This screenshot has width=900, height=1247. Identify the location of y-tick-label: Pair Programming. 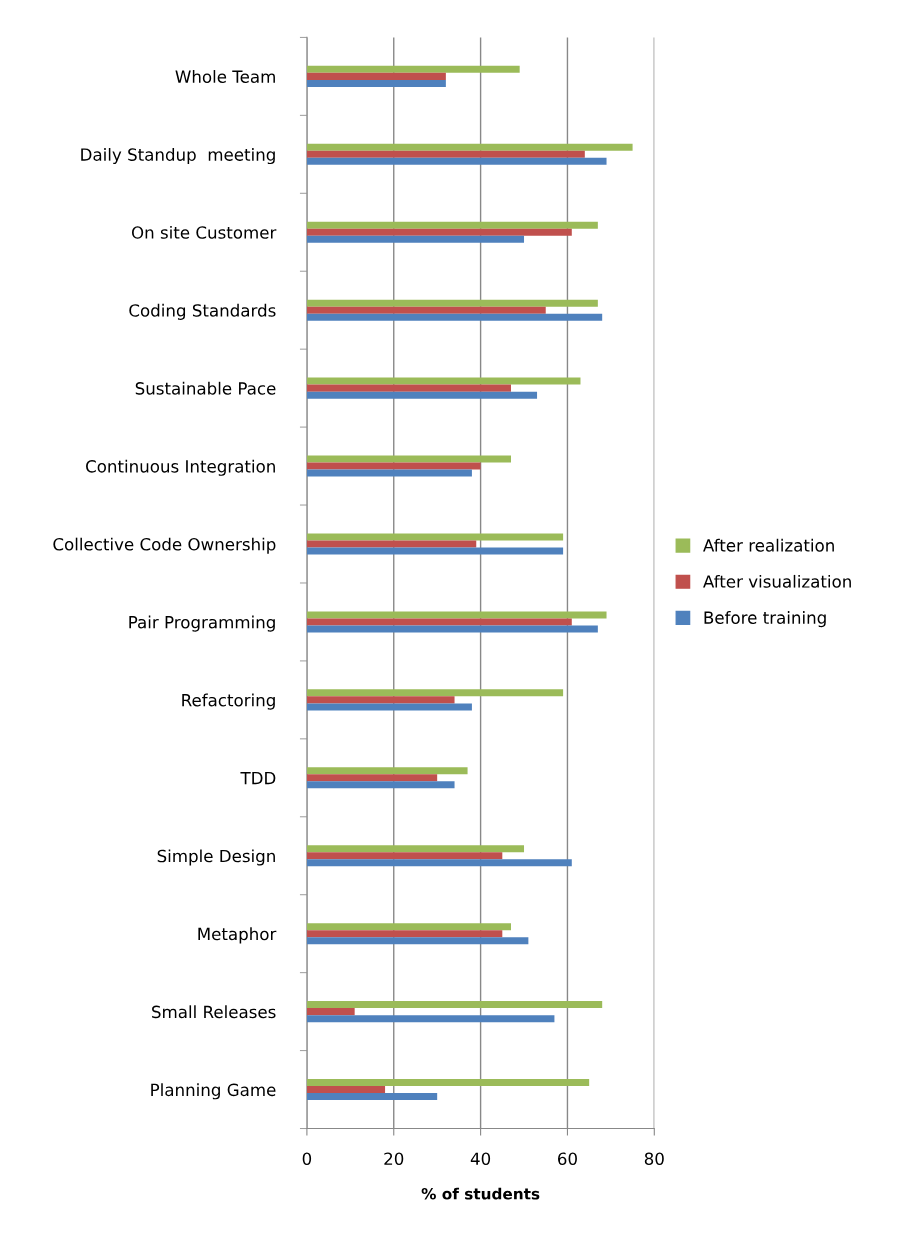
(202, 623).